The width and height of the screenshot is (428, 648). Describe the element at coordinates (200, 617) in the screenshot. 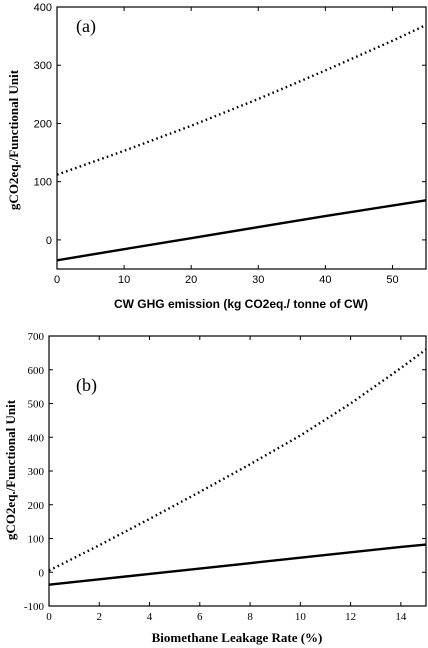

I see `x-tick-label-b: 6` at that location.